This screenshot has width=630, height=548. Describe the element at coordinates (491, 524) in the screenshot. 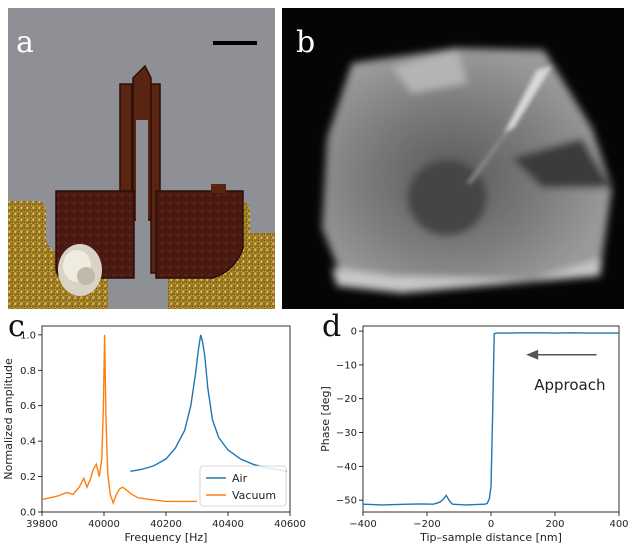

I see `x-tick-label: 0` at that location.